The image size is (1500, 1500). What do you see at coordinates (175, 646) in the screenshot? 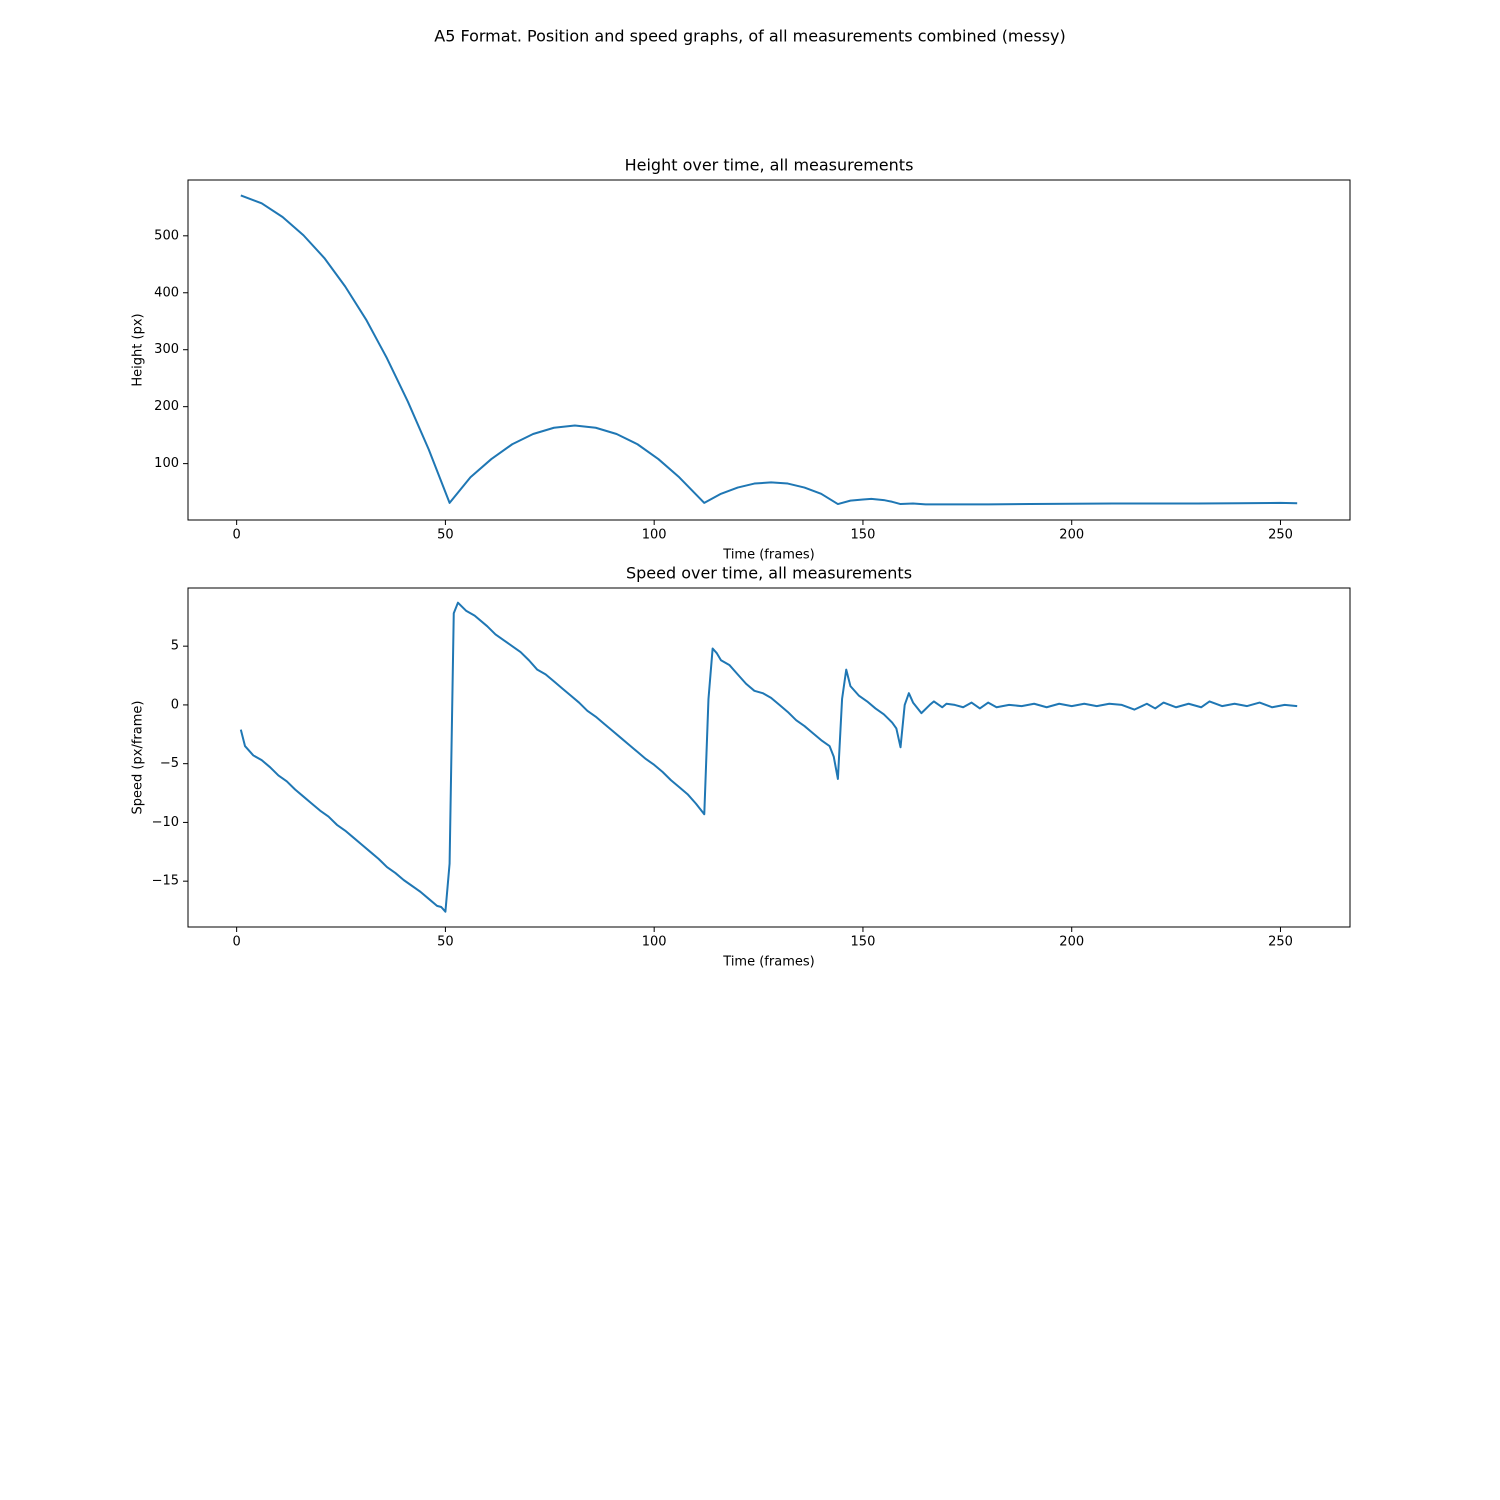
I see `y-tick-label: 5` at bounding box center [175, 646].